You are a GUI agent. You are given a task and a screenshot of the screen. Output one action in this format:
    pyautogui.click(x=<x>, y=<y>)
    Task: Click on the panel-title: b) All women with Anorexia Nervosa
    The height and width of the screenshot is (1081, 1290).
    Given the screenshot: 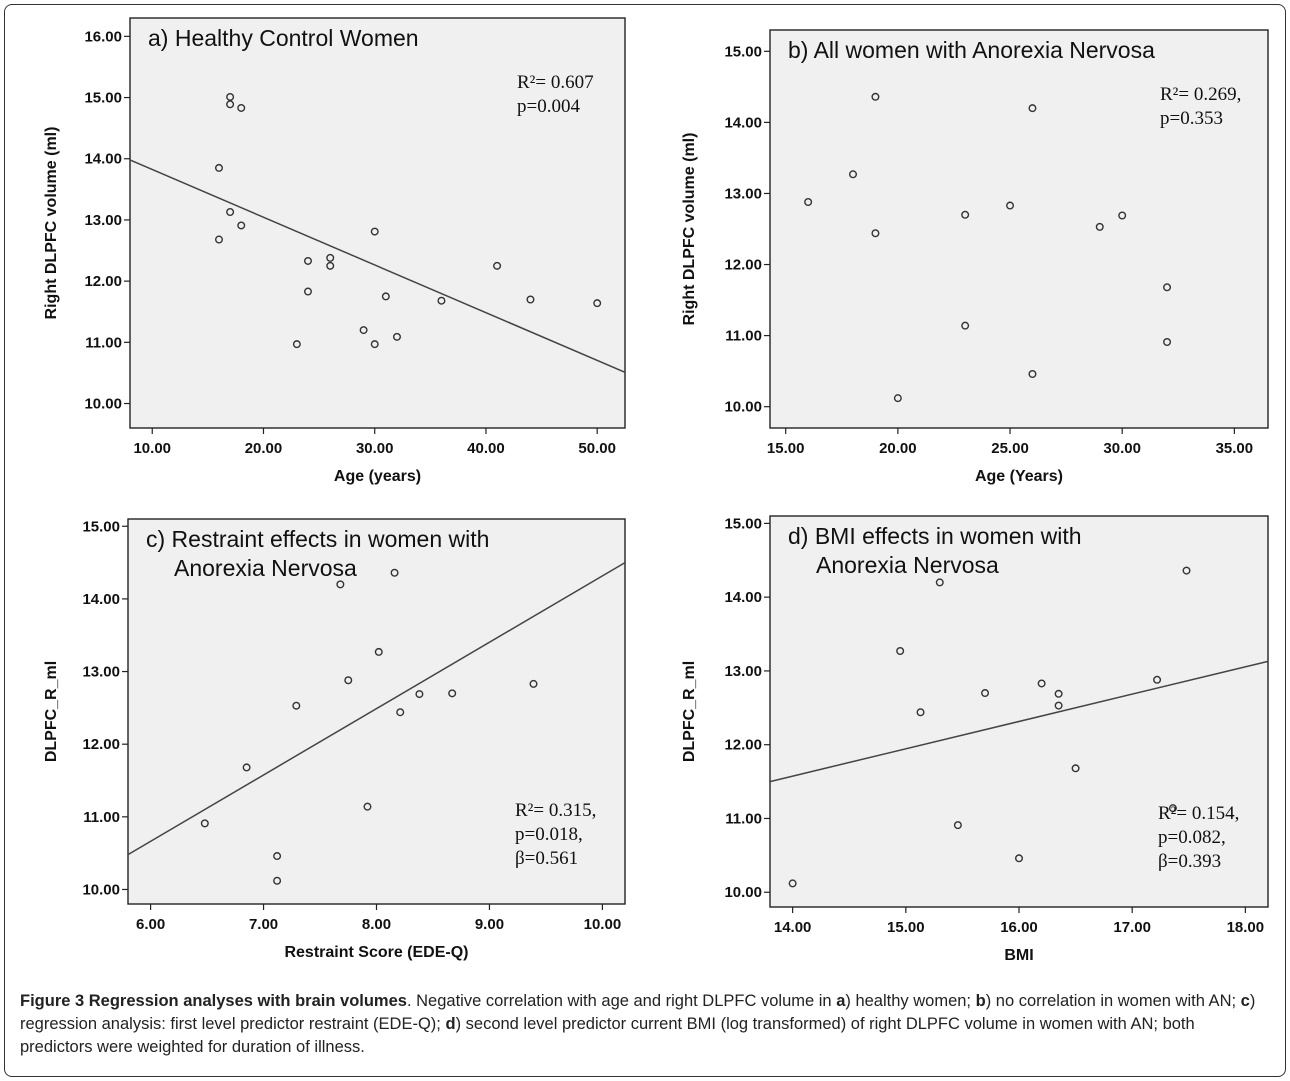 What is the action you would take?
    pyautogui.click(x=971, y=50)
    